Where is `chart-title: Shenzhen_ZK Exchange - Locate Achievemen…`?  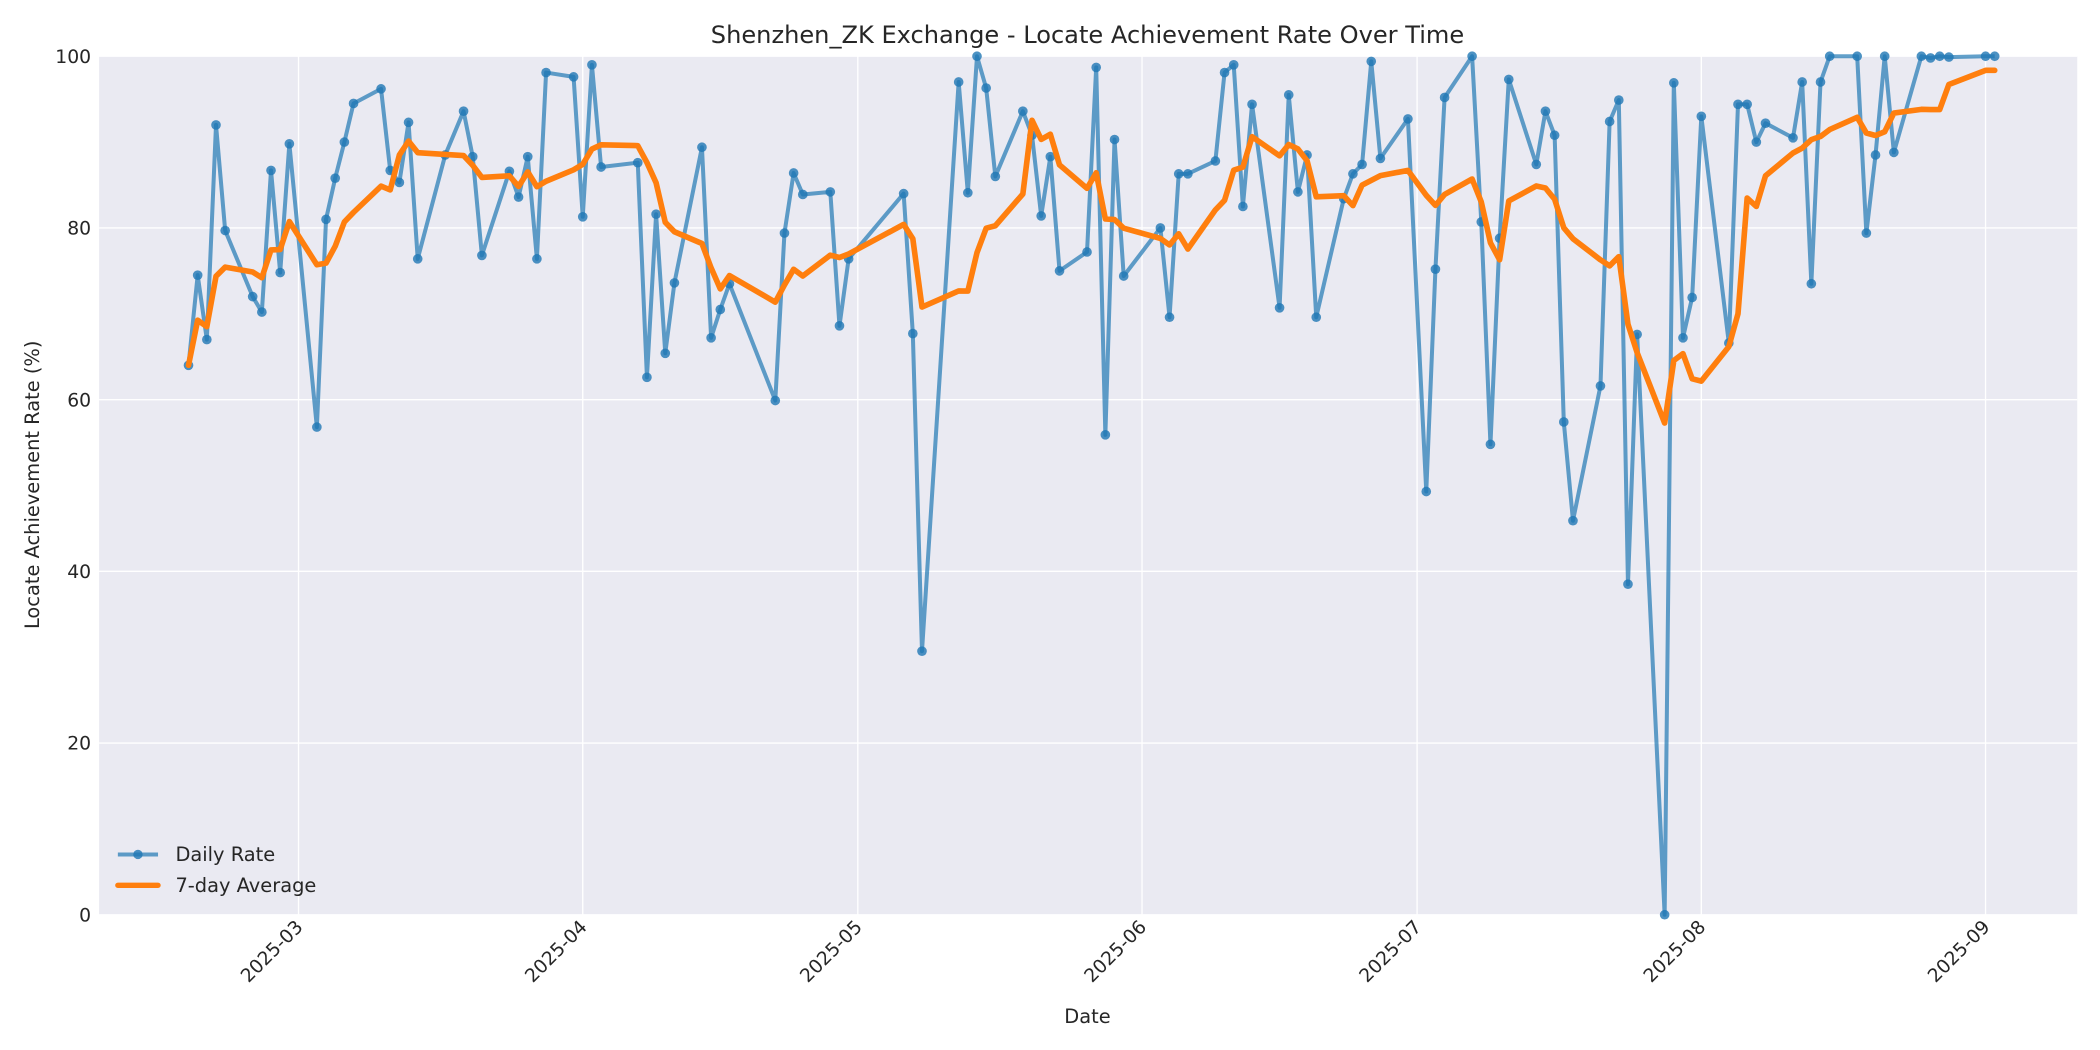 chart-title: Shenzhen_ZK Exchange - Locate Achievemen… is located at coordinates (1087, 35).